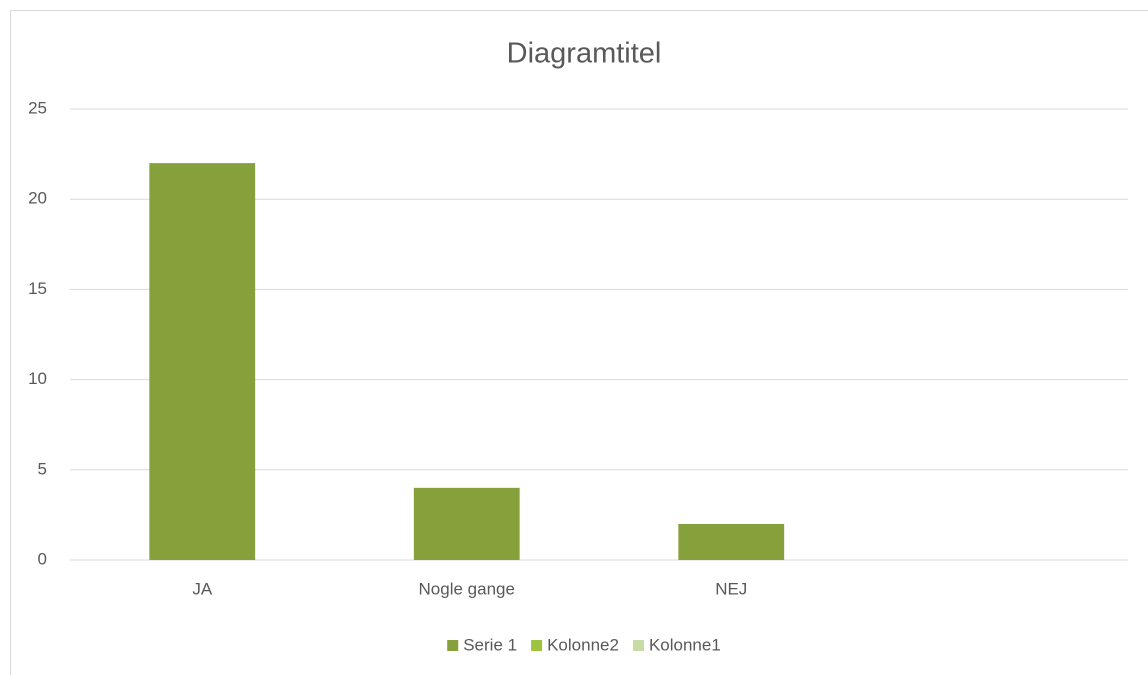 Image resolution: width=1148 pixels, height=675 pixels. What do you see at coordinates (490, 644) in the screenshot?
I see `legend-label: Serie 1` at bounding box center [490, 644].